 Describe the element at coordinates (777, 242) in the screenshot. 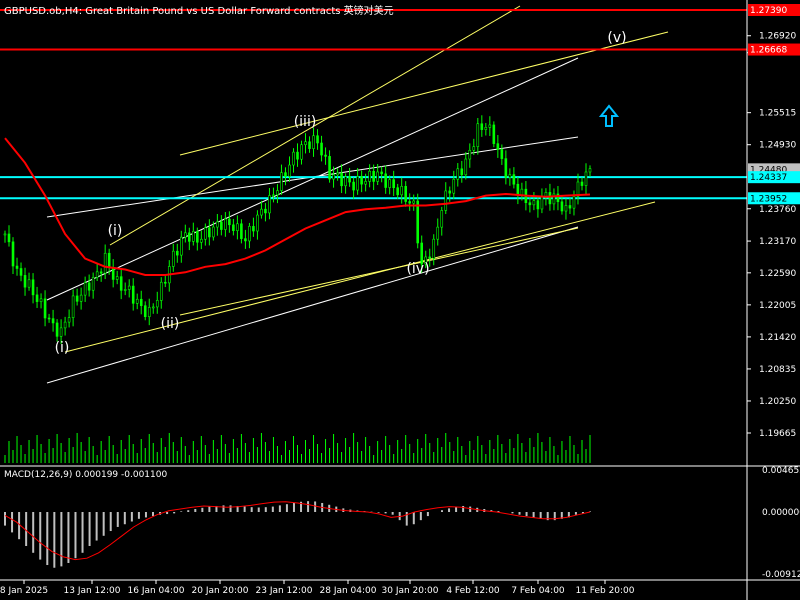

I see `y-tick-label: 1.23170` at that location.